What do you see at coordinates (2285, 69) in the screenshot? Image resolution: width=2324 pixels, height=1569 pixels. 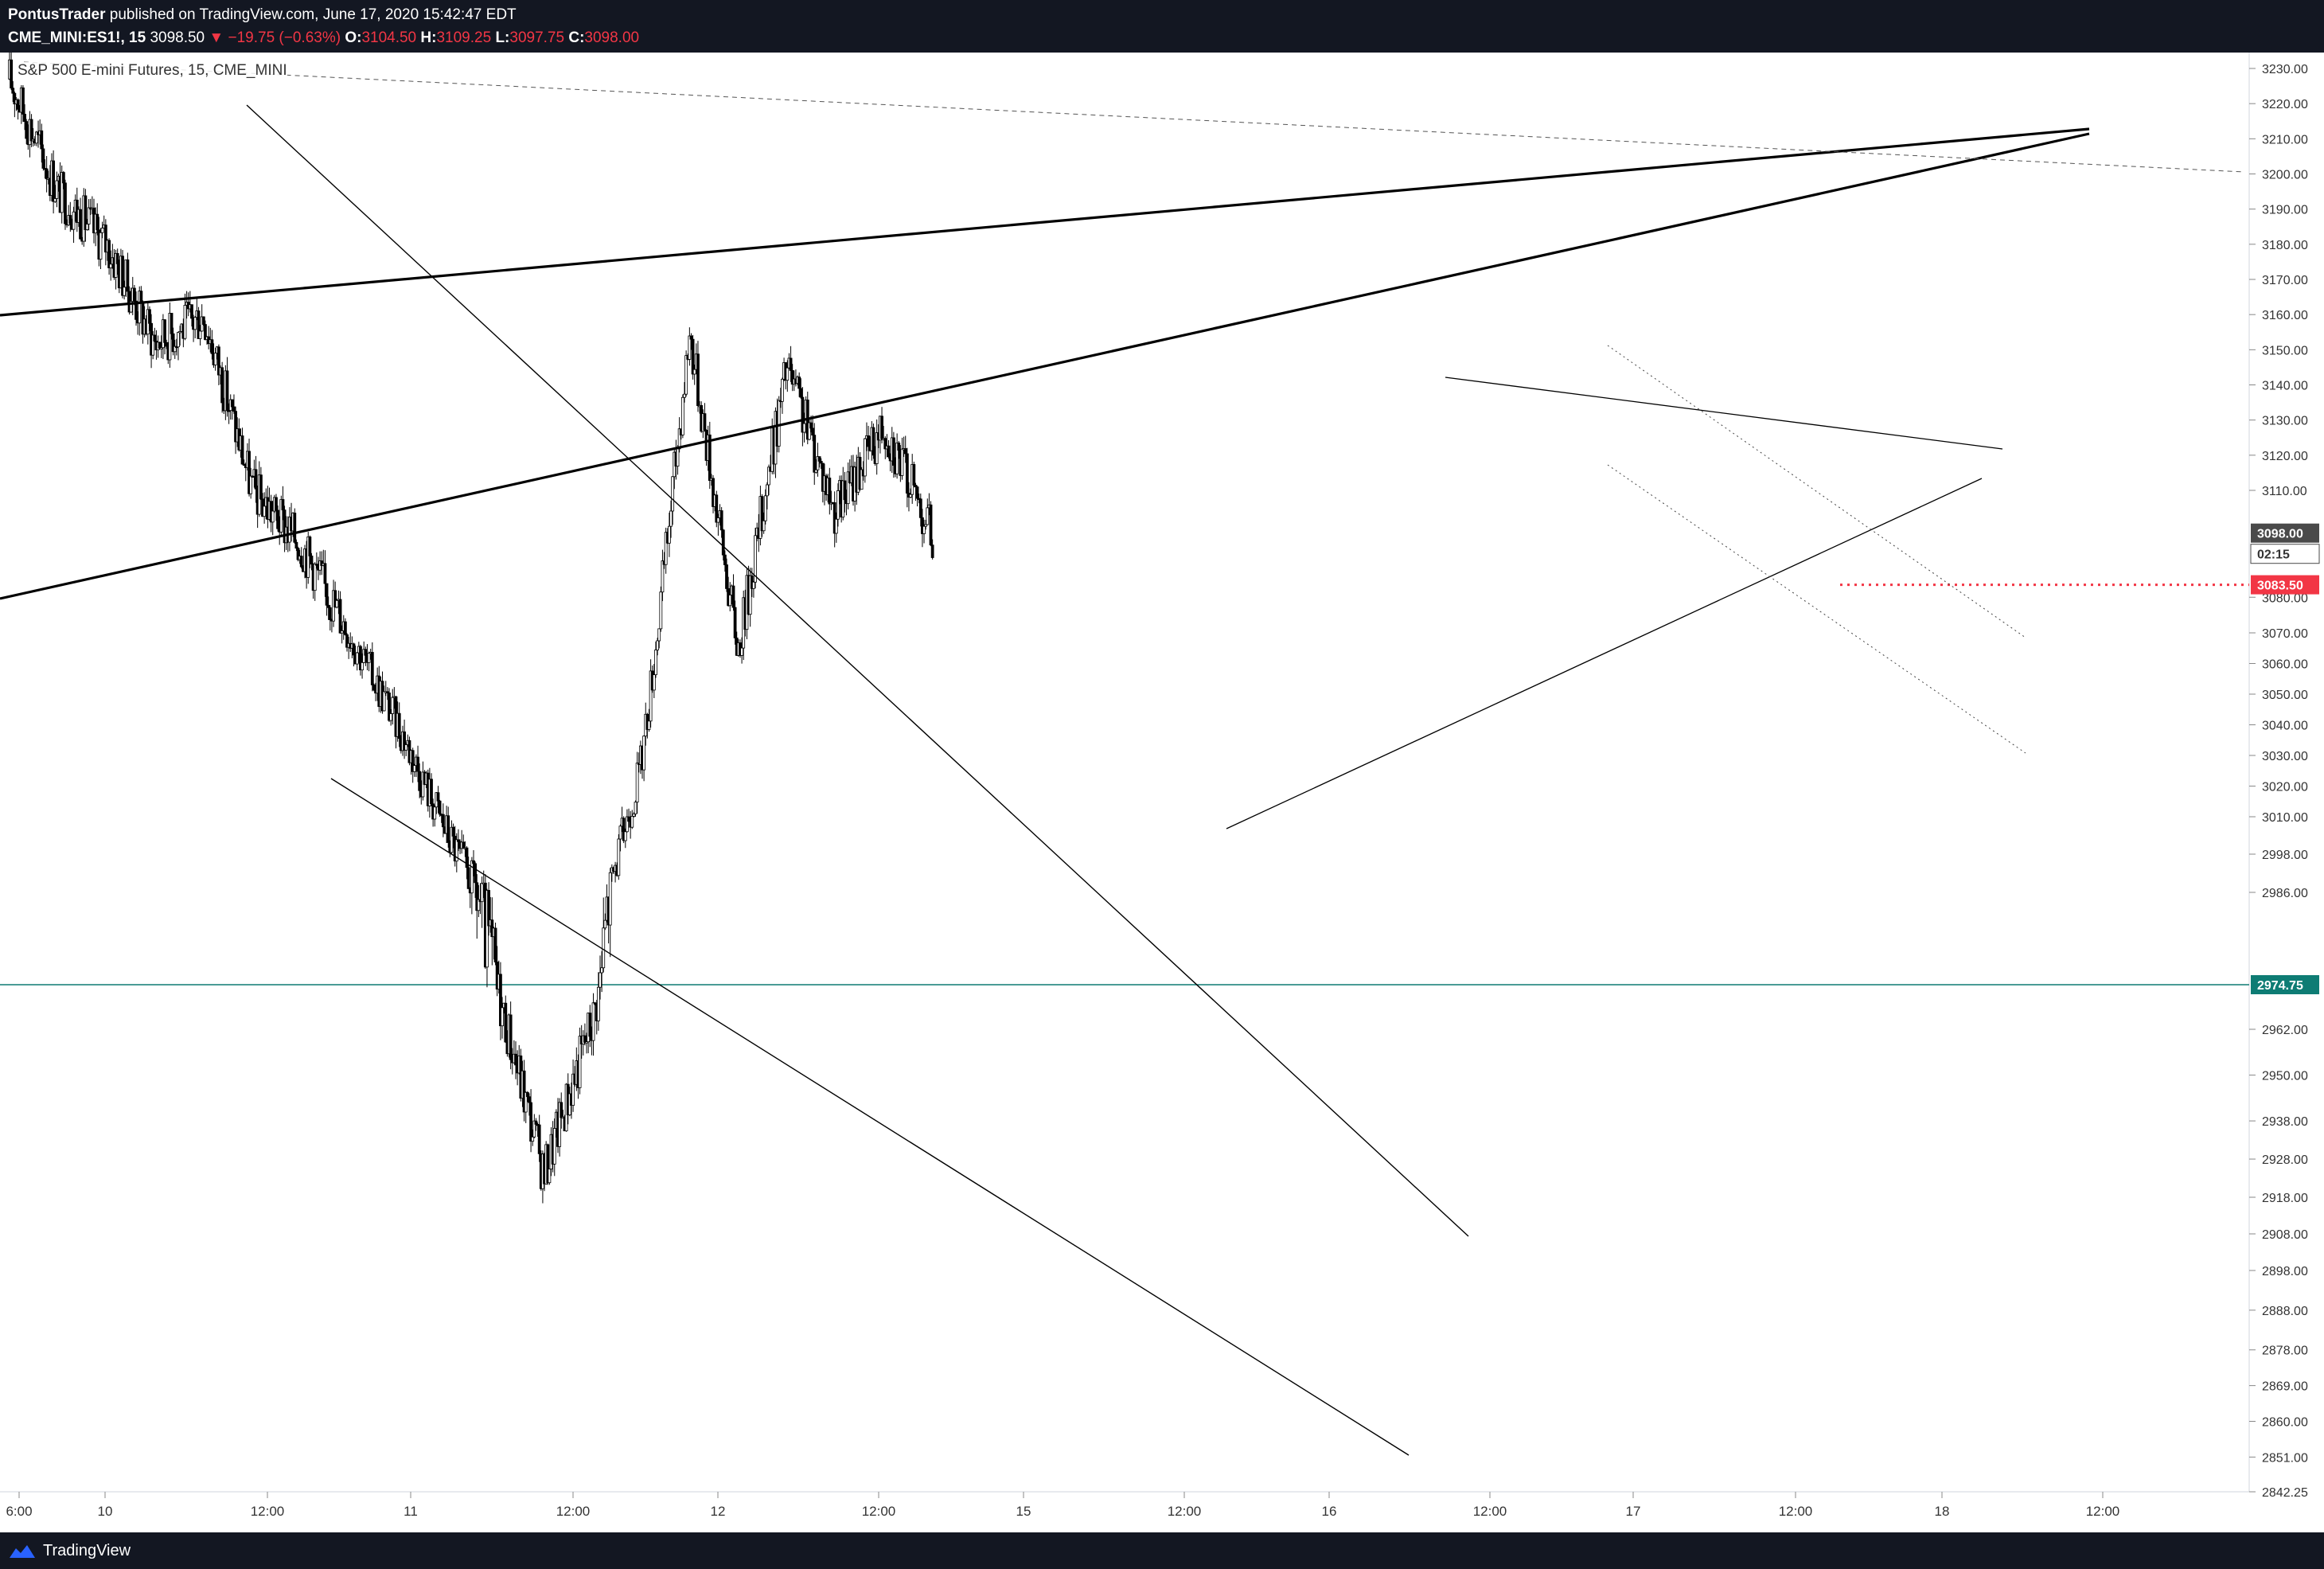 I see `y-tick-label: 3230.00` at bounding box center [2285, 69].